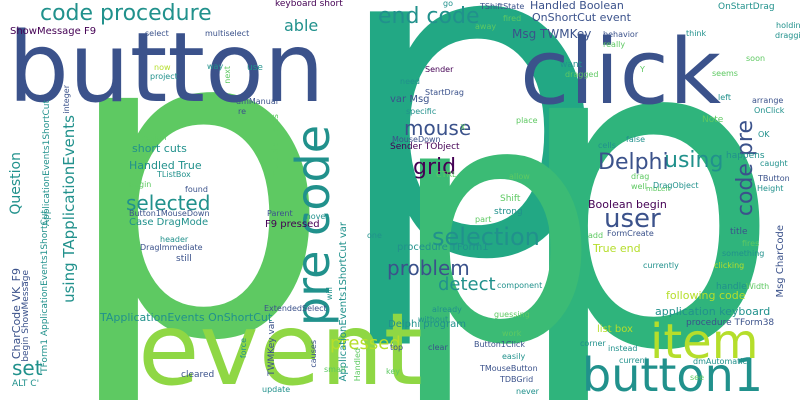 This screenshot has height=400, width=800. What do you see at coordinates (713, 120) in the screenshot?
I see `word-note: Note` at bounding box center [713, 120].